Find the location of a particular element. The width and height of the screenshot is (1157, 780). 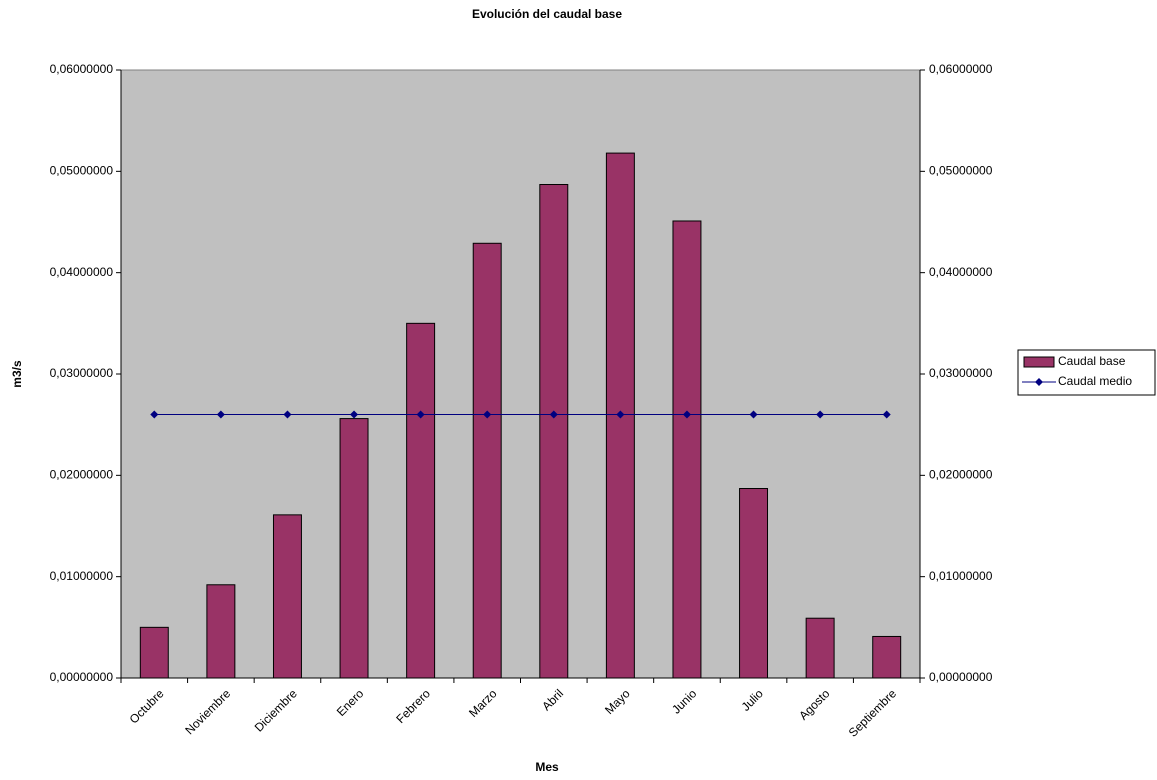

legend-swatch is located at coordinates (1039, 362).